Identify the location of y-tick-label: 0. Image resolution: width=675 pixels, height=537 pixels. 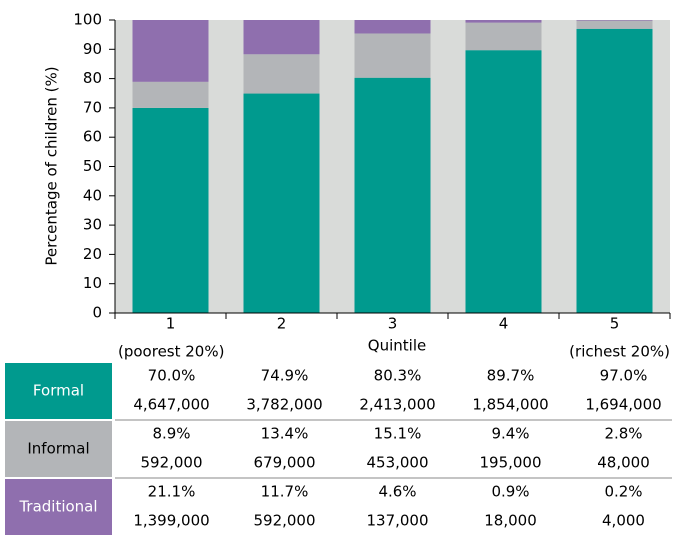
(97, 313).